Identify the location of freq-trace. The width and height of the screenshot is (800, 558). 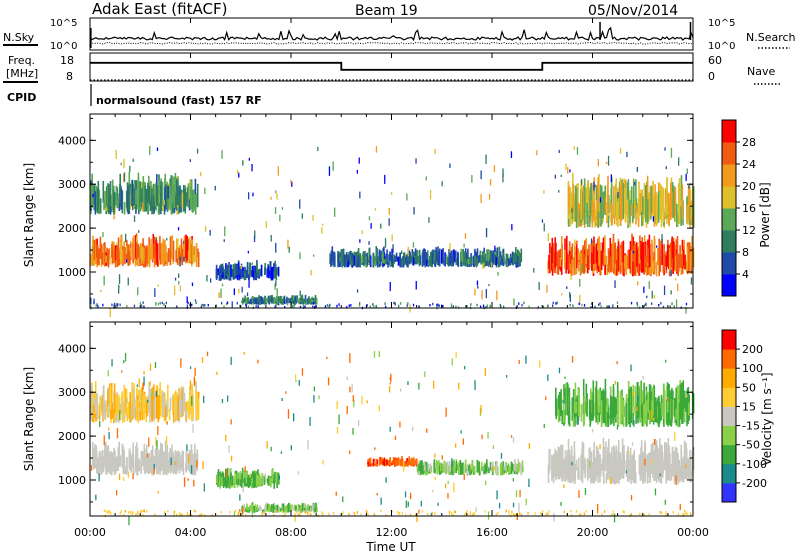
(391, 66).